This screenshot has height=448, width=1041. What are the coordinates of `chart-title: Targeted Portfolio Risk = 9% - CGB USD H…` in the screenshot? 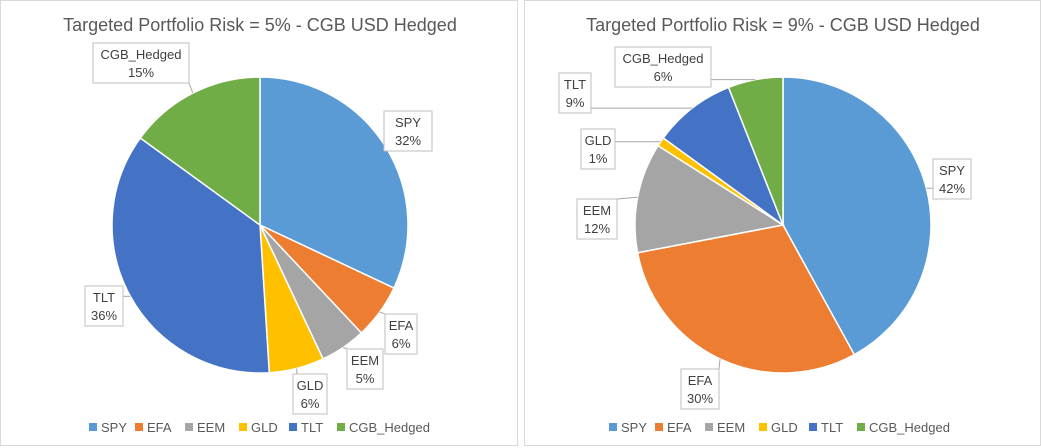 It's located at (783, 25).